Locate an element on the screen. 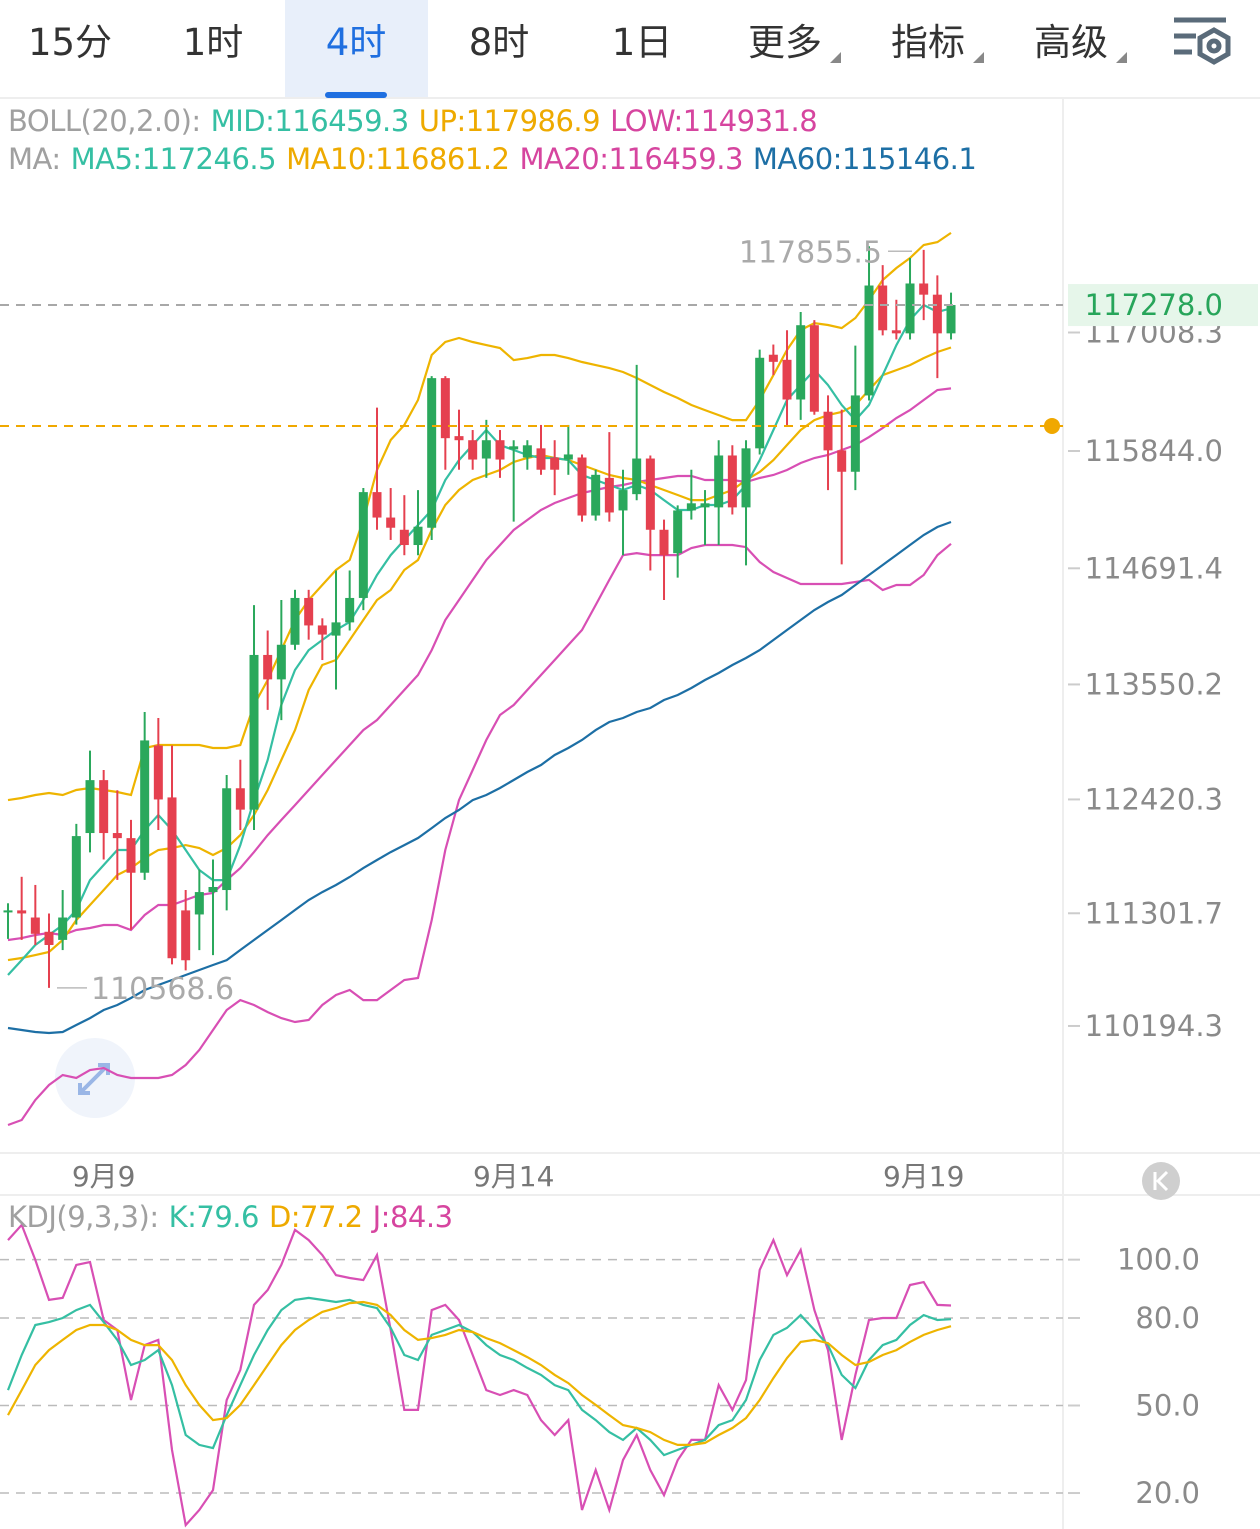 Image resolution: width=1260 pixels, height=1529 pixels. settings-icon is located at coordinates (1202, 41).